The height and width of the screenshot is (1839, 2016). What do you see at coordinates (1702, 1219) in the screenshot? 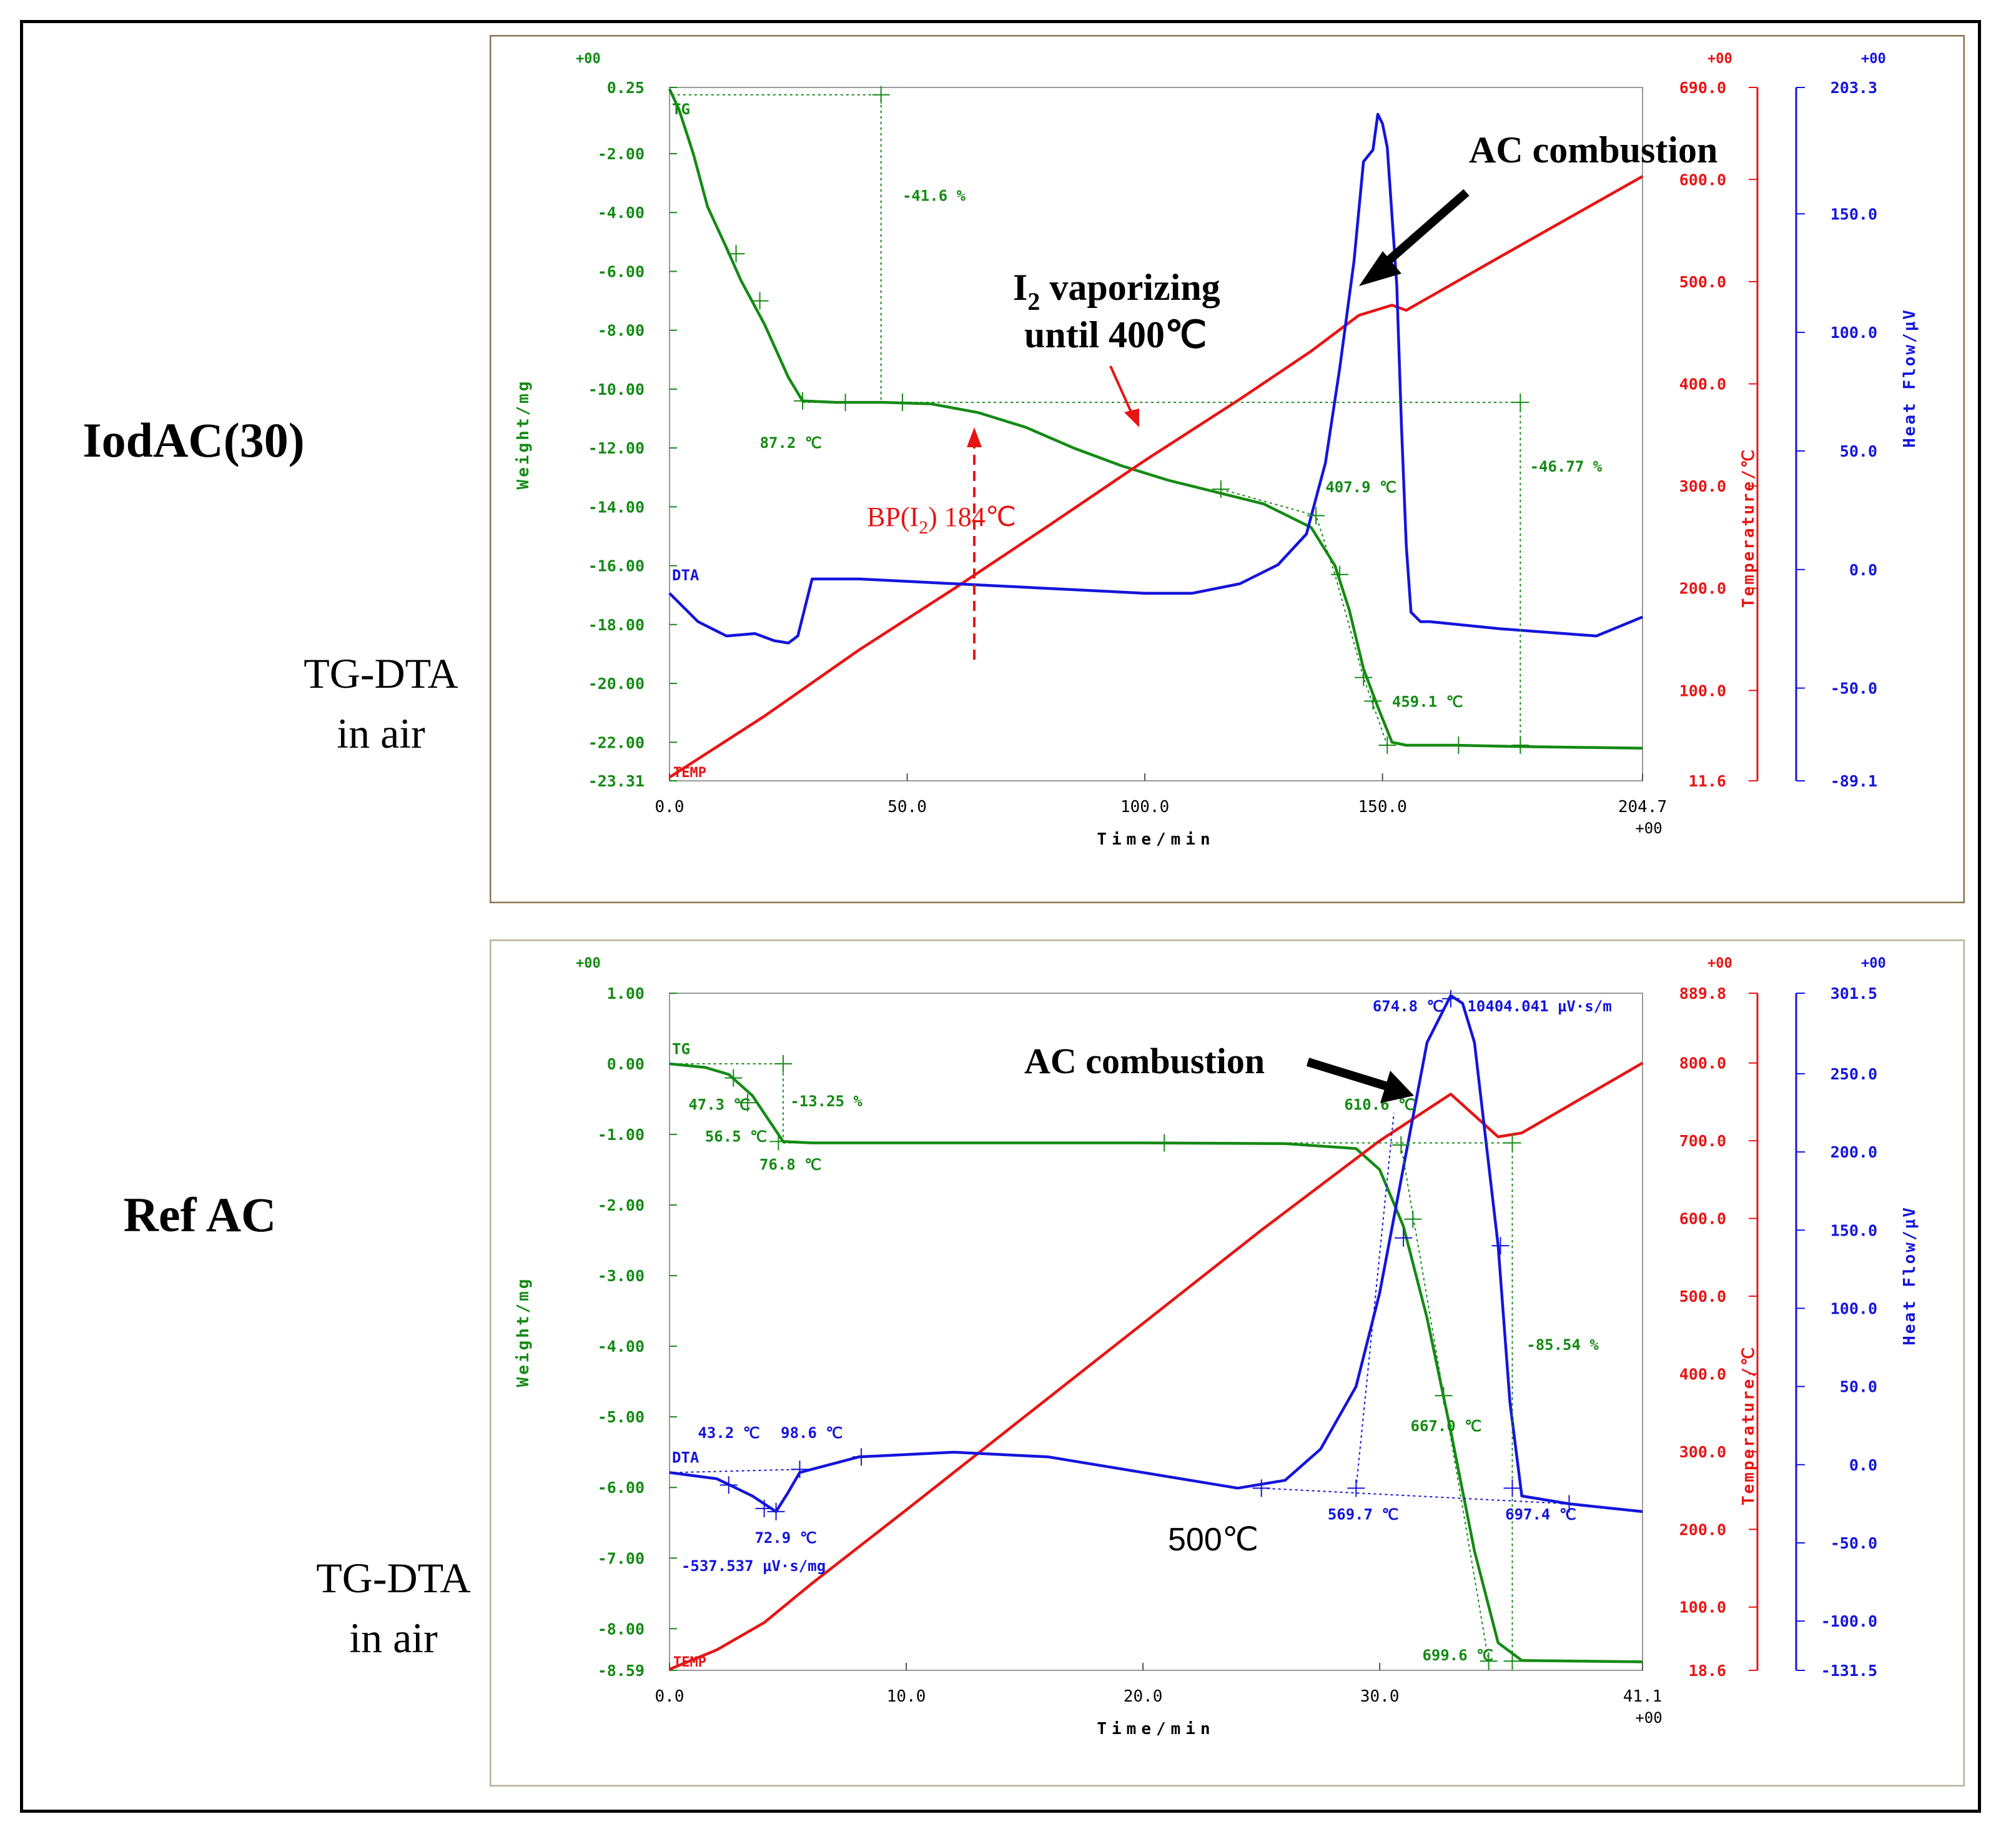
I see `temp-tick-label: 600.0` at bounding box center [1702, 1219].